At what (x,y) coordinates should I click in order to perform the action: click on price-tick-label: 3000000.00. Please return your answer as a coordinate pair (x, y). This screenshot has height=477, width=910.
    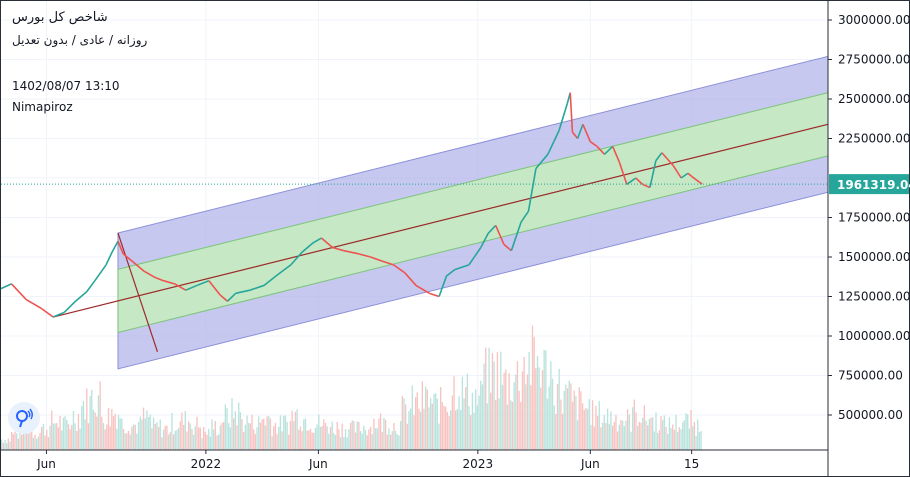
    Looking at the image, I should click on (874, 20).